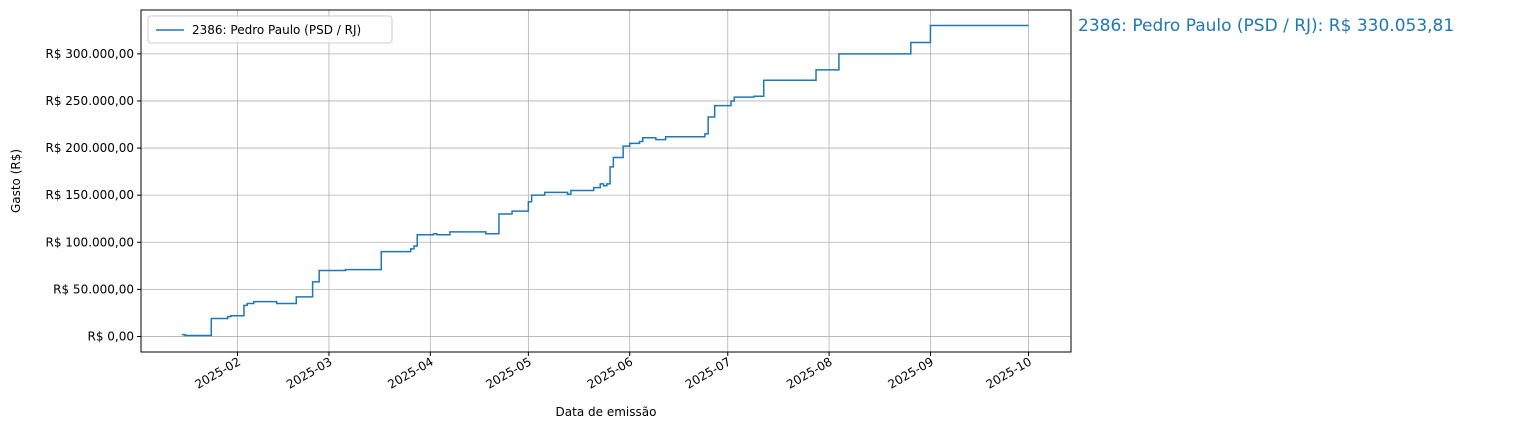  I want to click on x-tick-label: 2025-04, so click(410, 372).